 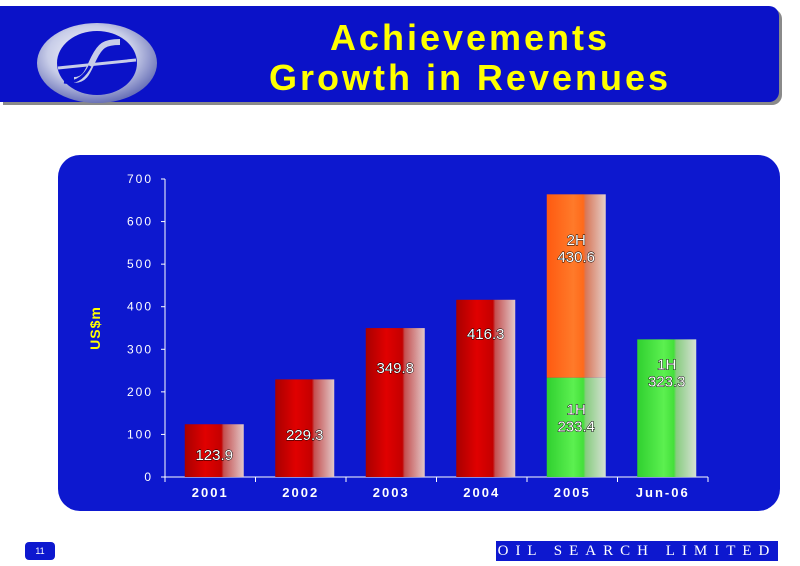 I want to click on slide-title: Achievements Growth in Revenues, so click(x=470, y=58).